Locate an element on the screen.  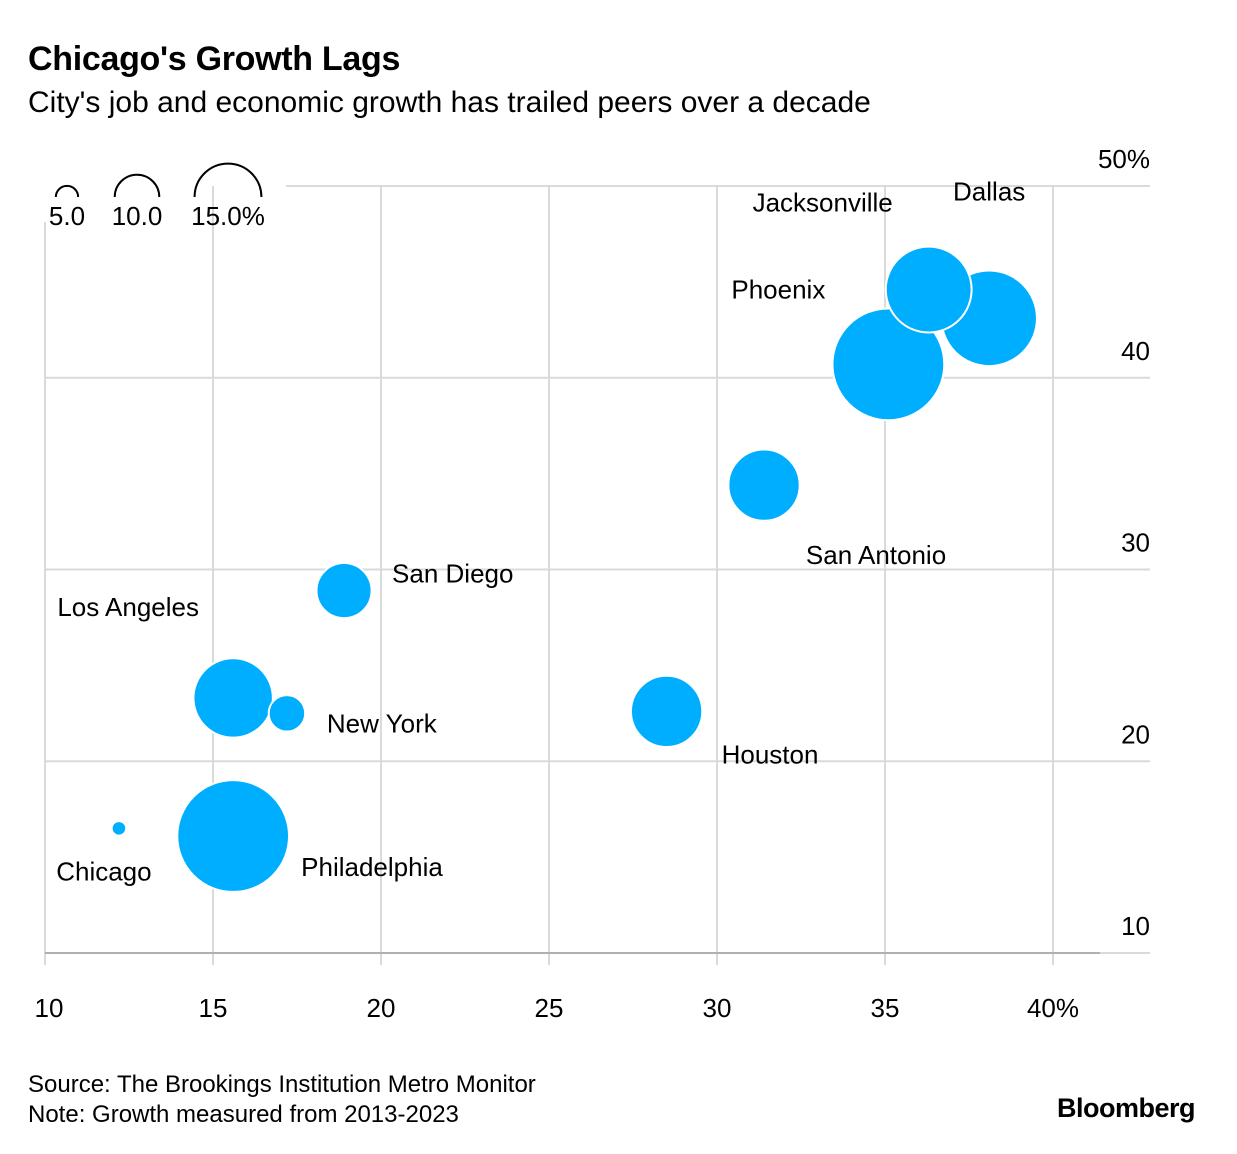
x-tick-label: 20 is located at coordinates (381, 1008).